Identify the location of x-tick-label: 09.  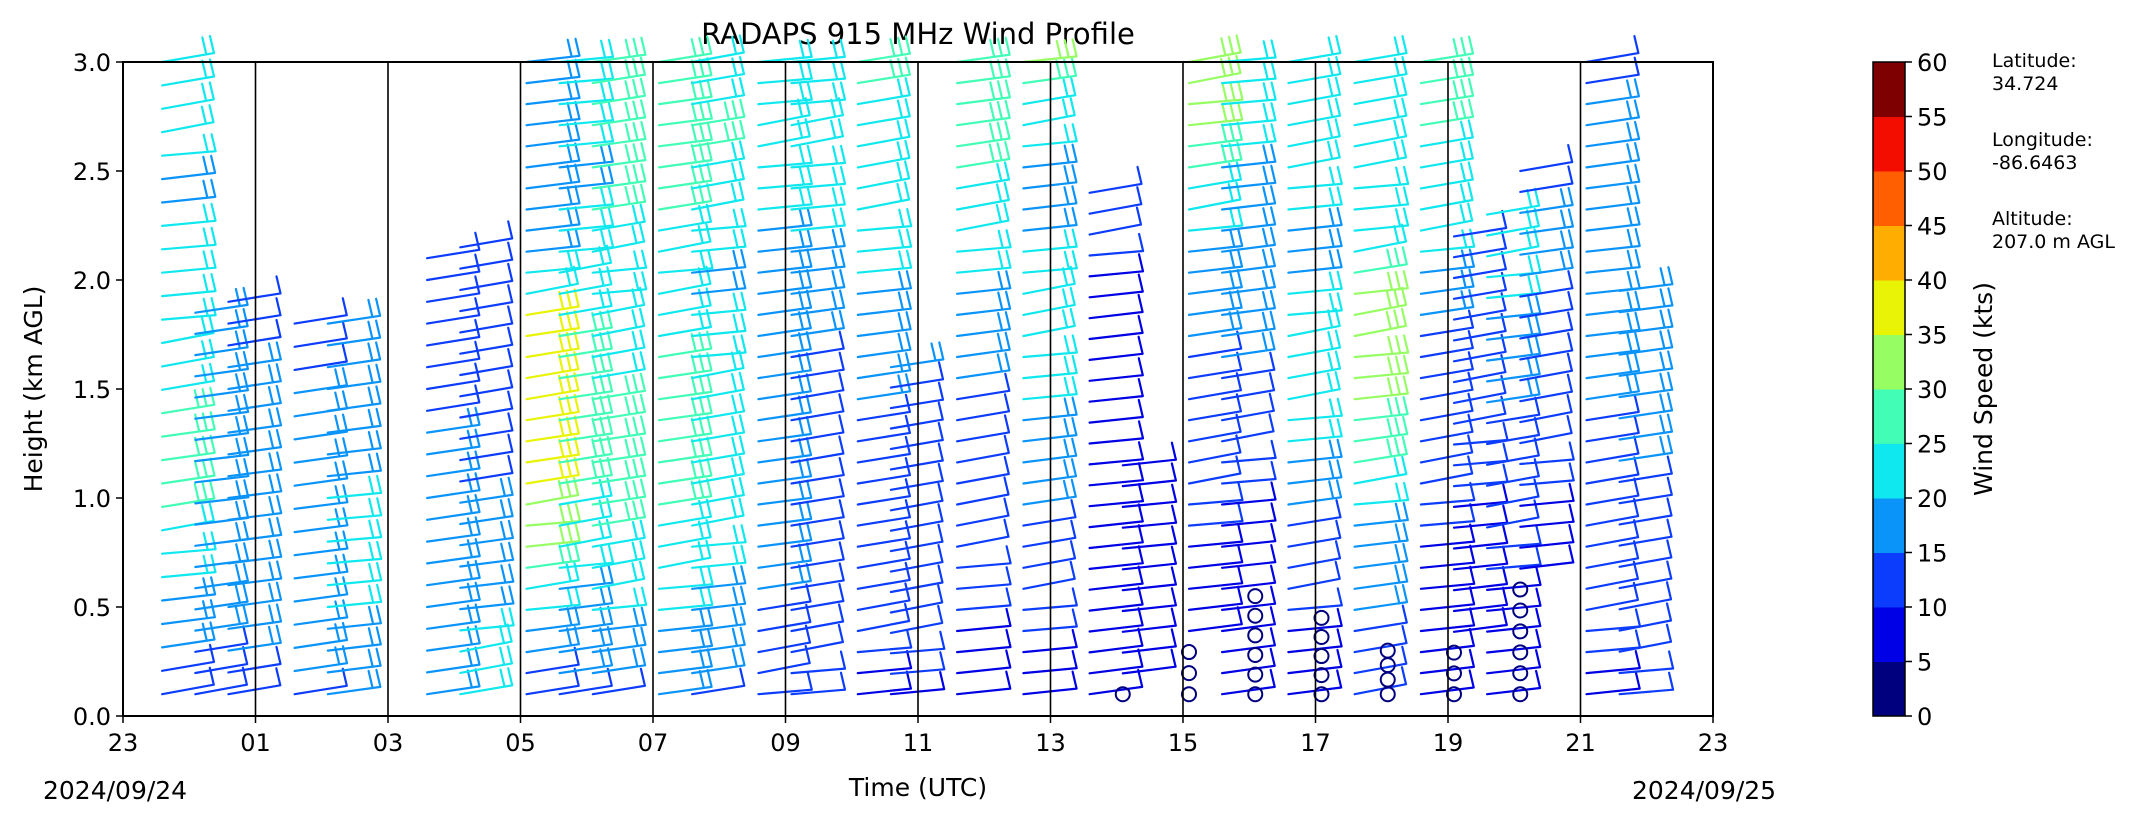
(785, 743).